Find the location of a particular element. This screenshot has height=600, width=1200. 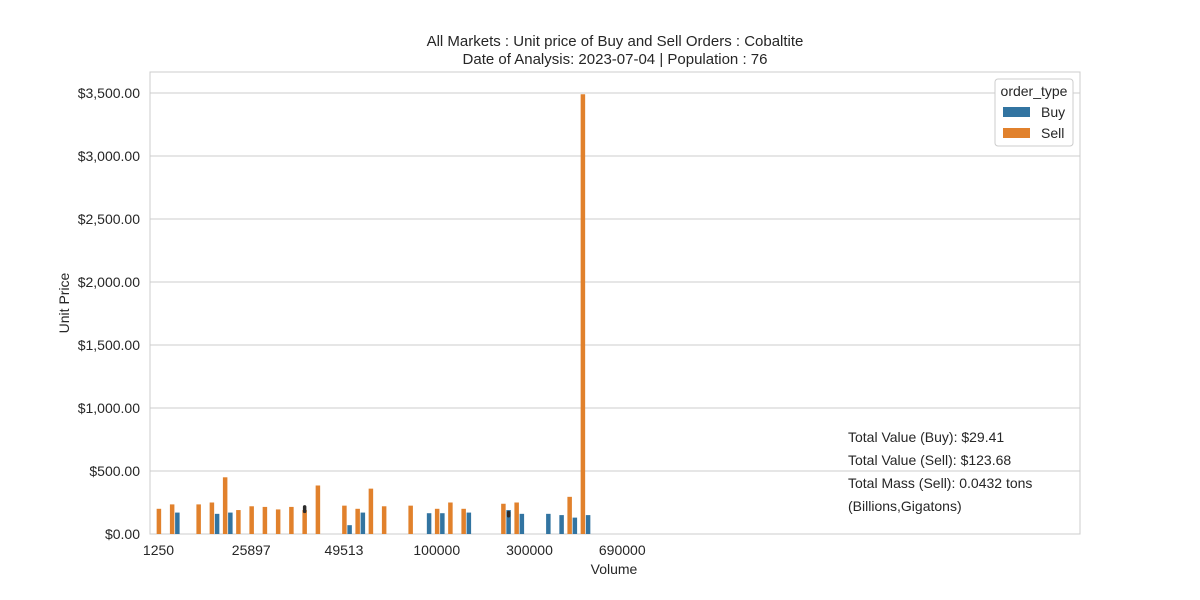

legend-swatch-sell is located at coordinates (1016, 133).